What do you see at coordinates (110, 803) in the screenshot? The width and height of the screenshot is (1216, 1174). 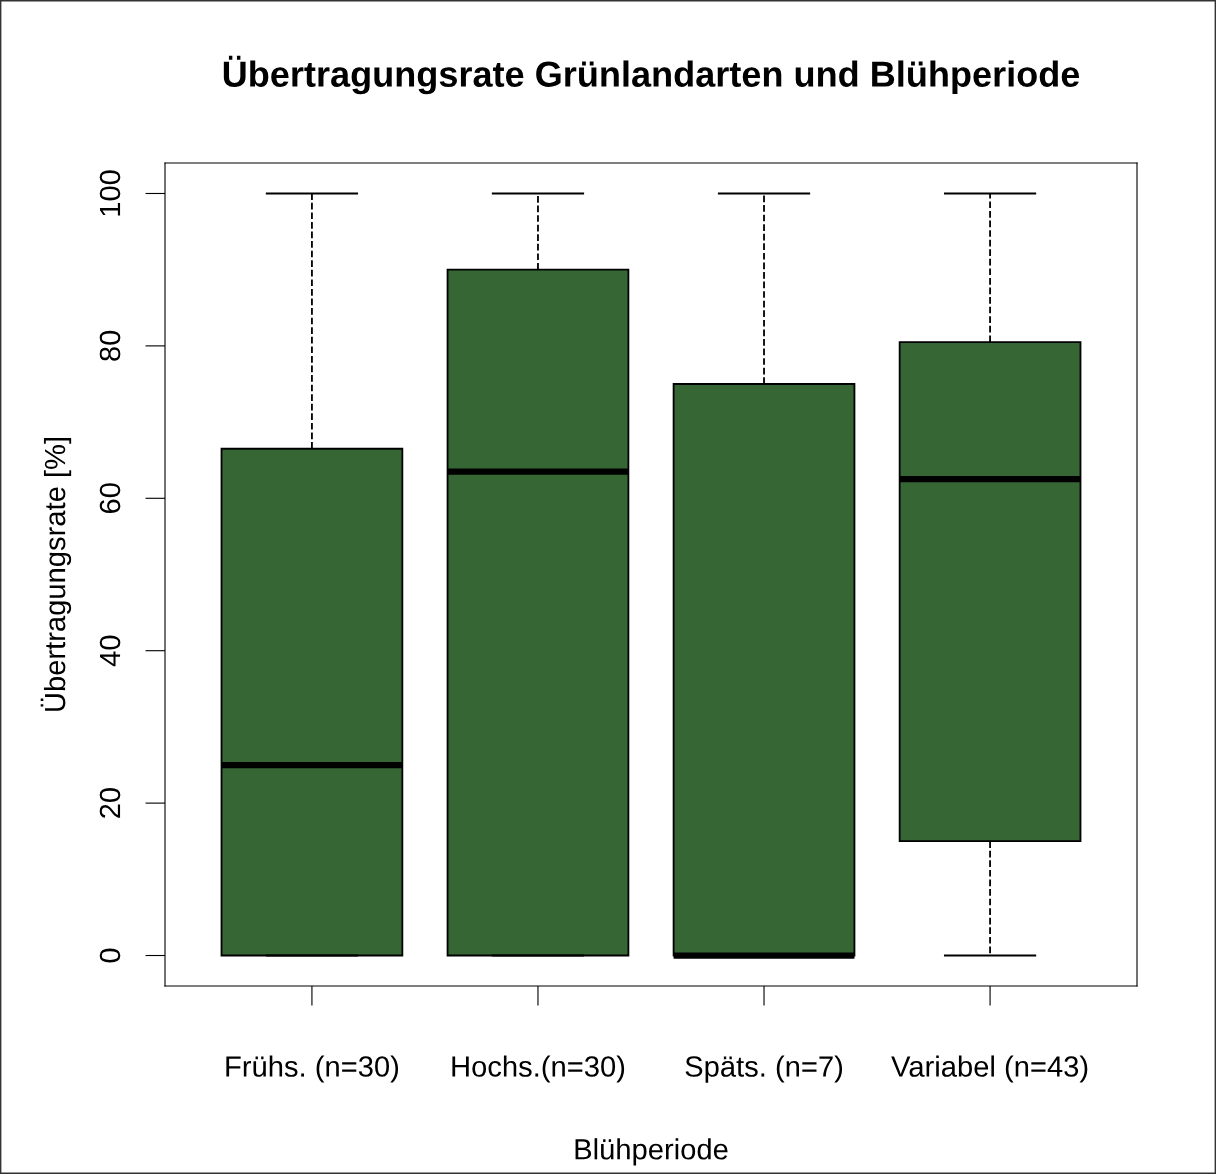 I see `y-tick-label: 20` at bounding box center [110, 803].